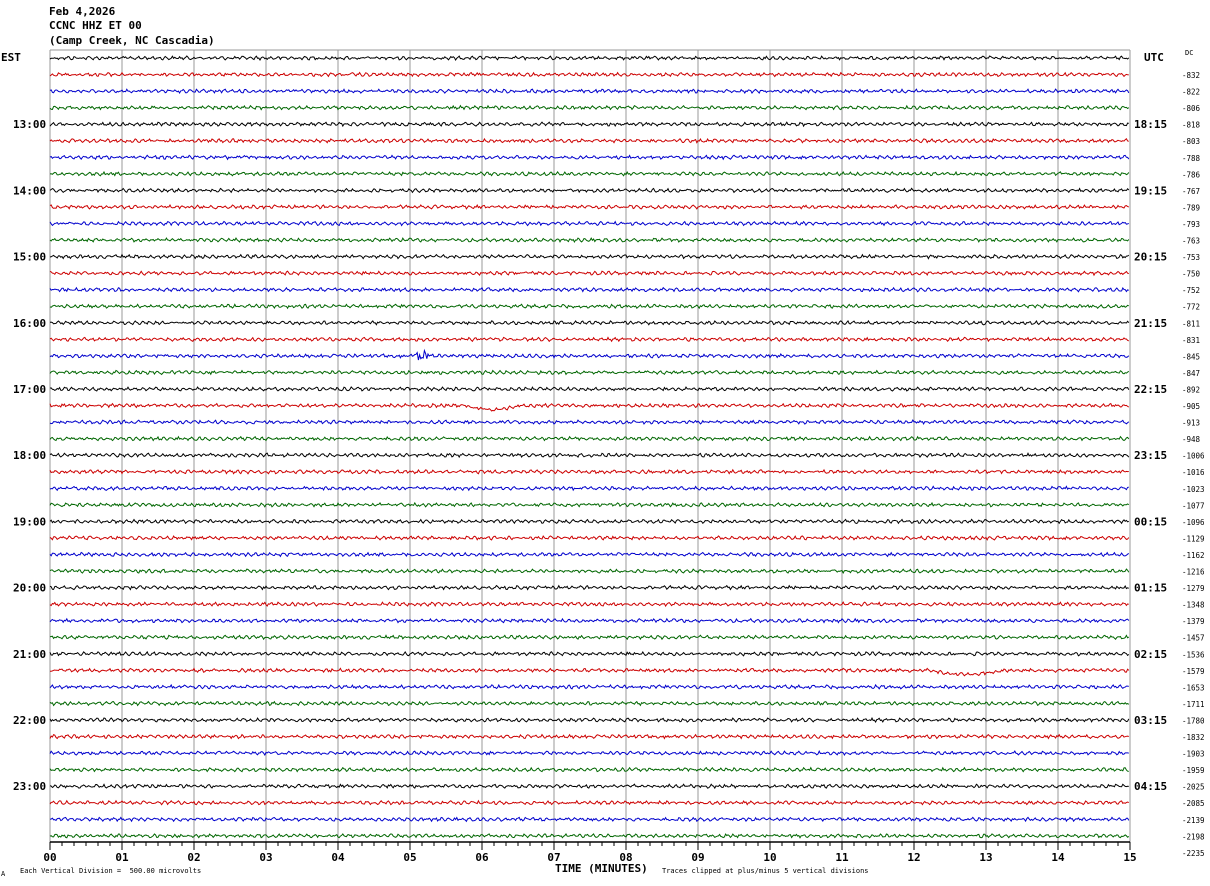 This screenshot has width=1210, height=886. Describe the element at coordinates (1193, 505) in the screenshot. I see `dc-offset-value: -1077` at that location.